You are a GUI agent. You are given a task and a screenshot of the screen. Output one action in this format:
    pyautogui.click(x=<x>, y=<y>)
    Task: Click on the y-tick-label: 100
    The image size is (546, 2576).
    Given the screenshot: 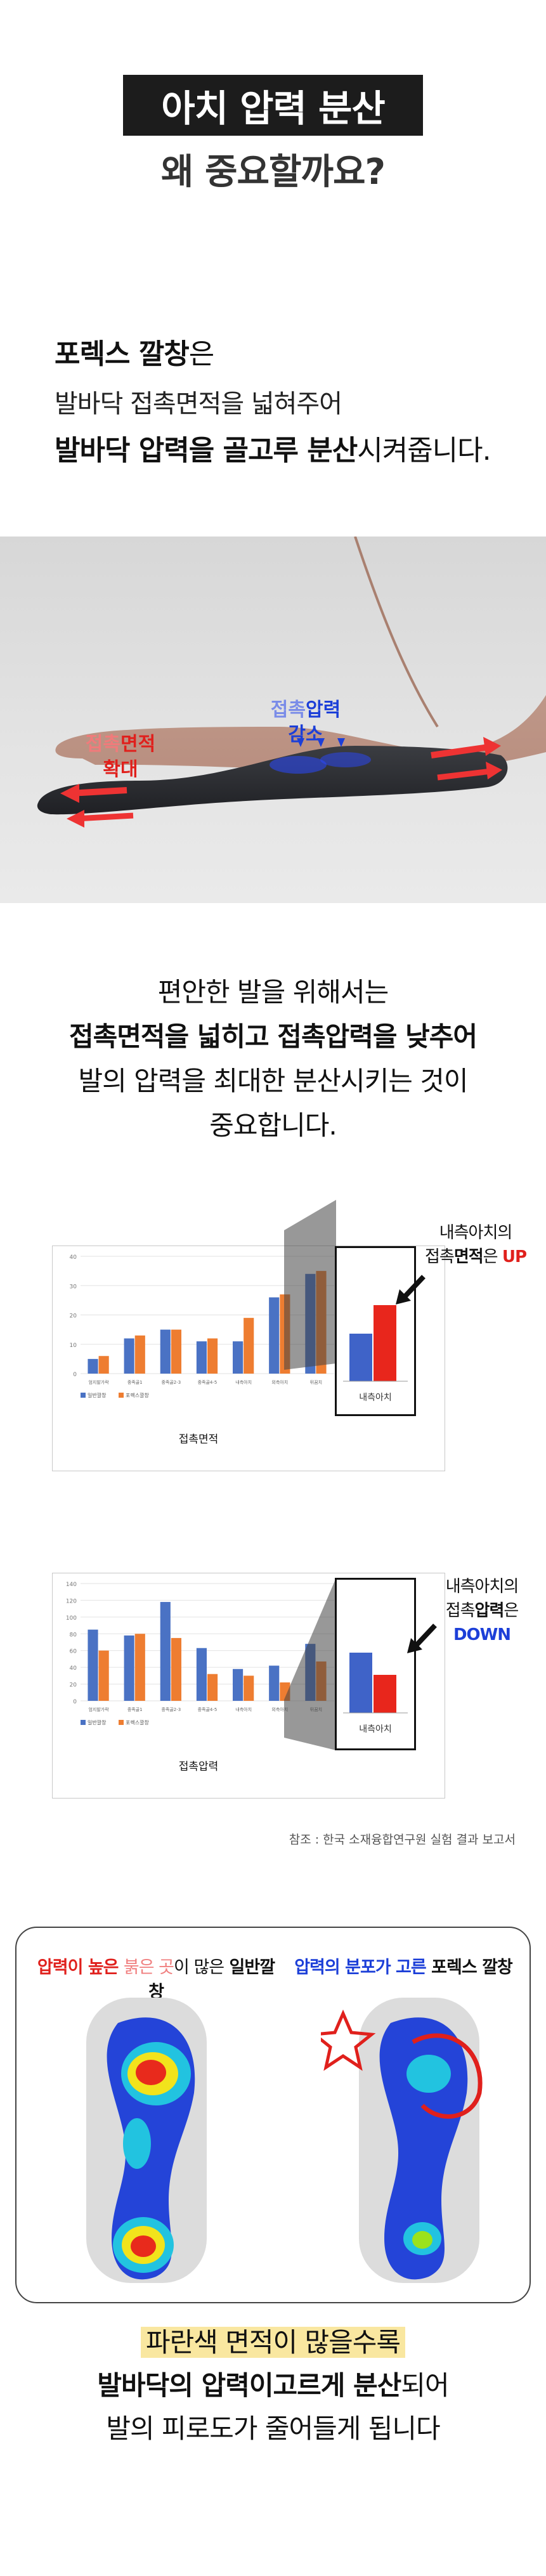 What is the action you would take?
    pyautogui.click(x=71, y=1619)
    